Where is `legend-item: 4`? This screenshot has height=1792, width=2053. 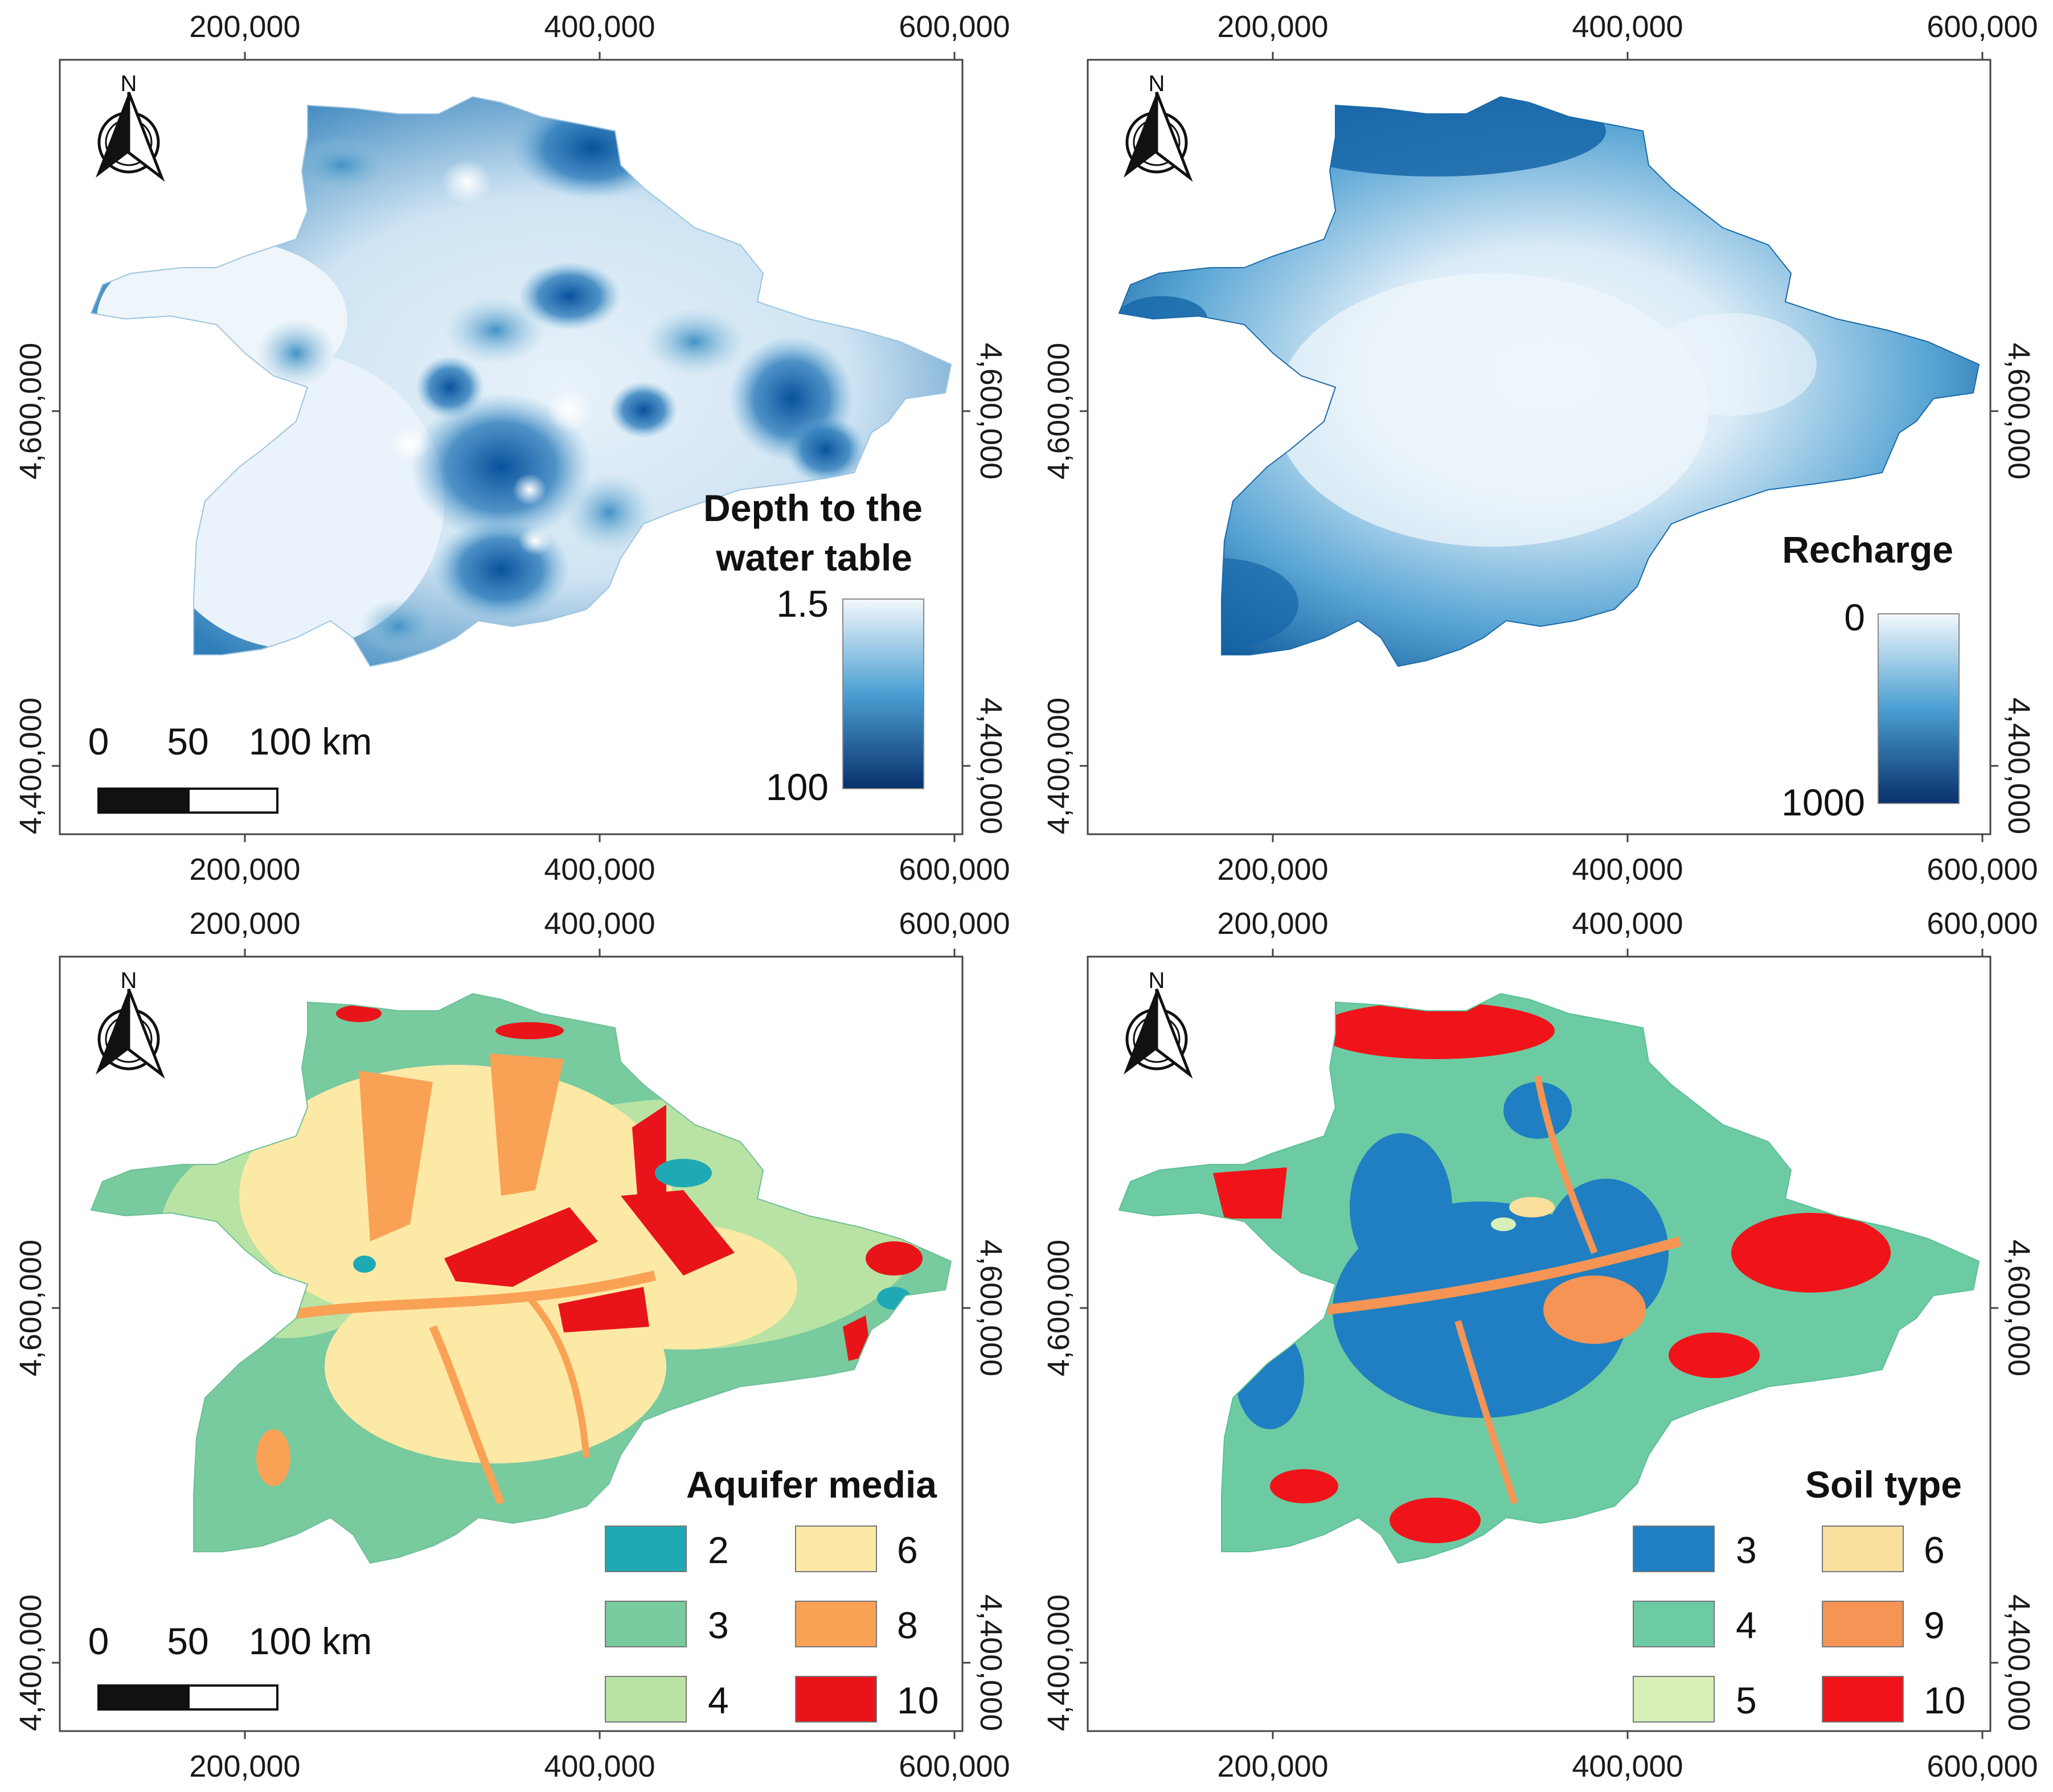
legend-item: 4 is located at coordinates (1695, 1624).